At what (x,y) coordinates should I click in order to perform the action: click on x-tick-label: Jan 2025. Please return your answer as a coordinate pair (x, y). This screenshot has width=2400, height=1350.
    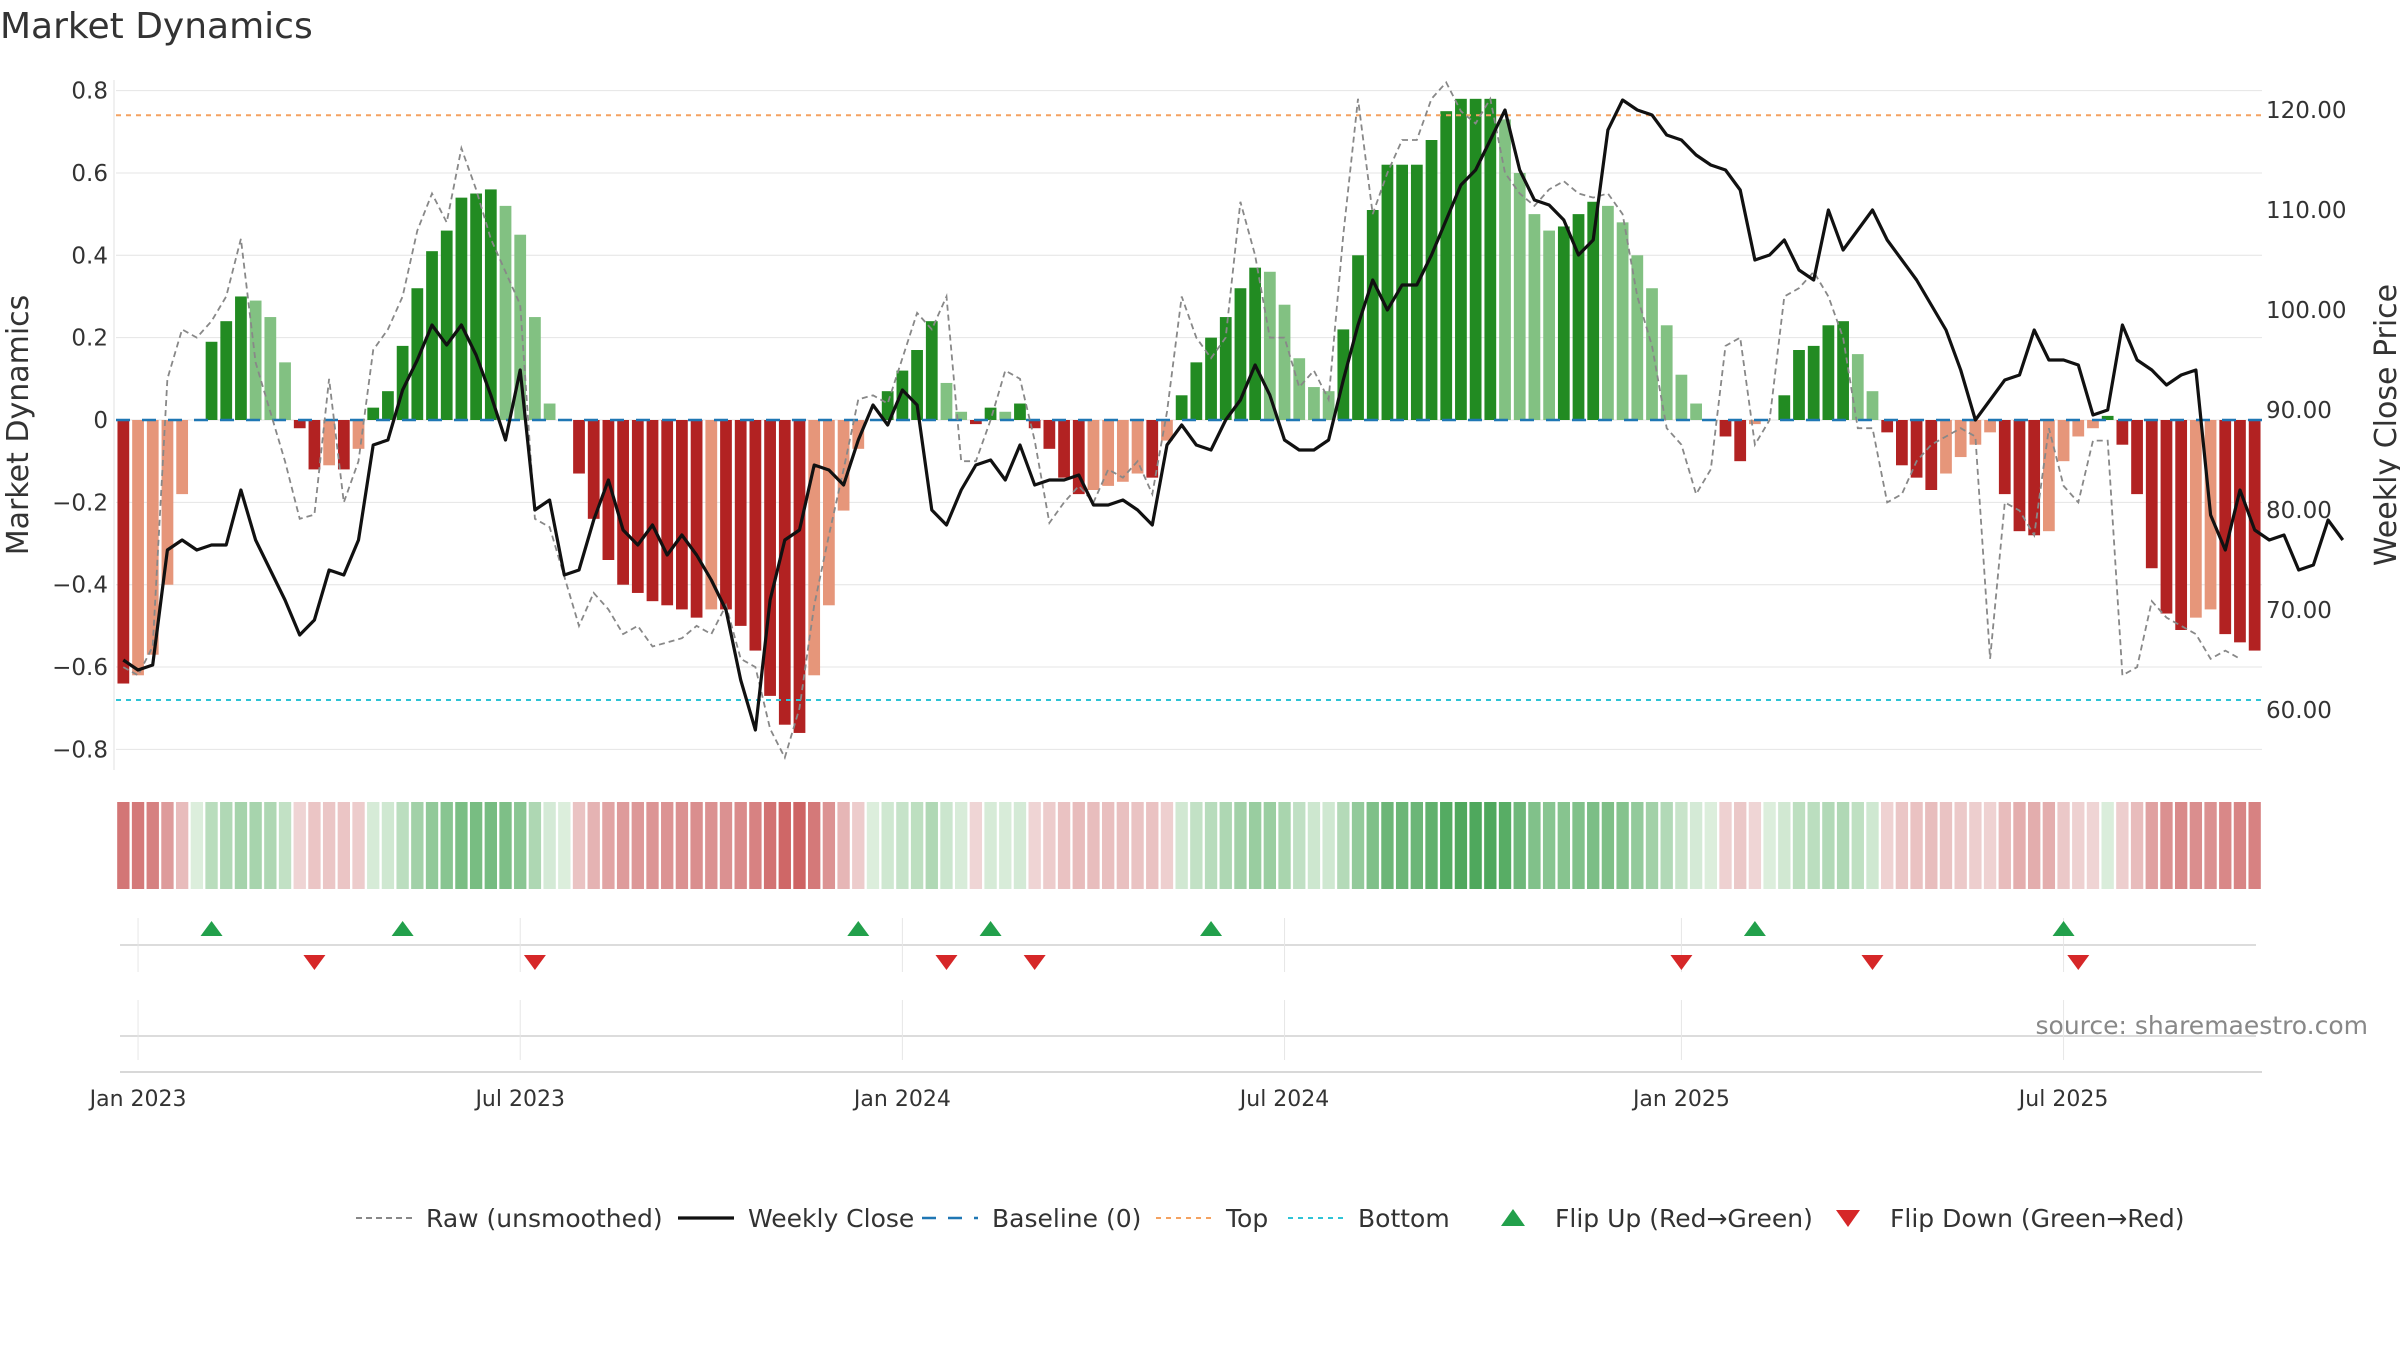
    Looking at the image, I should click on (1680, 1099).